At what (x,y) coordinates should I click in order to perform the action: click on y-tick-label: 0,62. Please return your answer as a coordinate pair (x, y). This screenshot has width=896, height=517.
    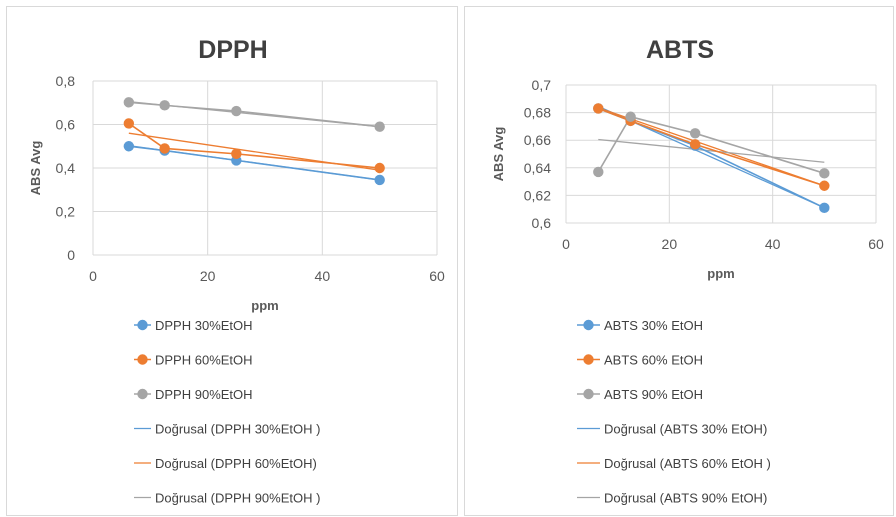
    Looking at the image, I should click on (537, 195).